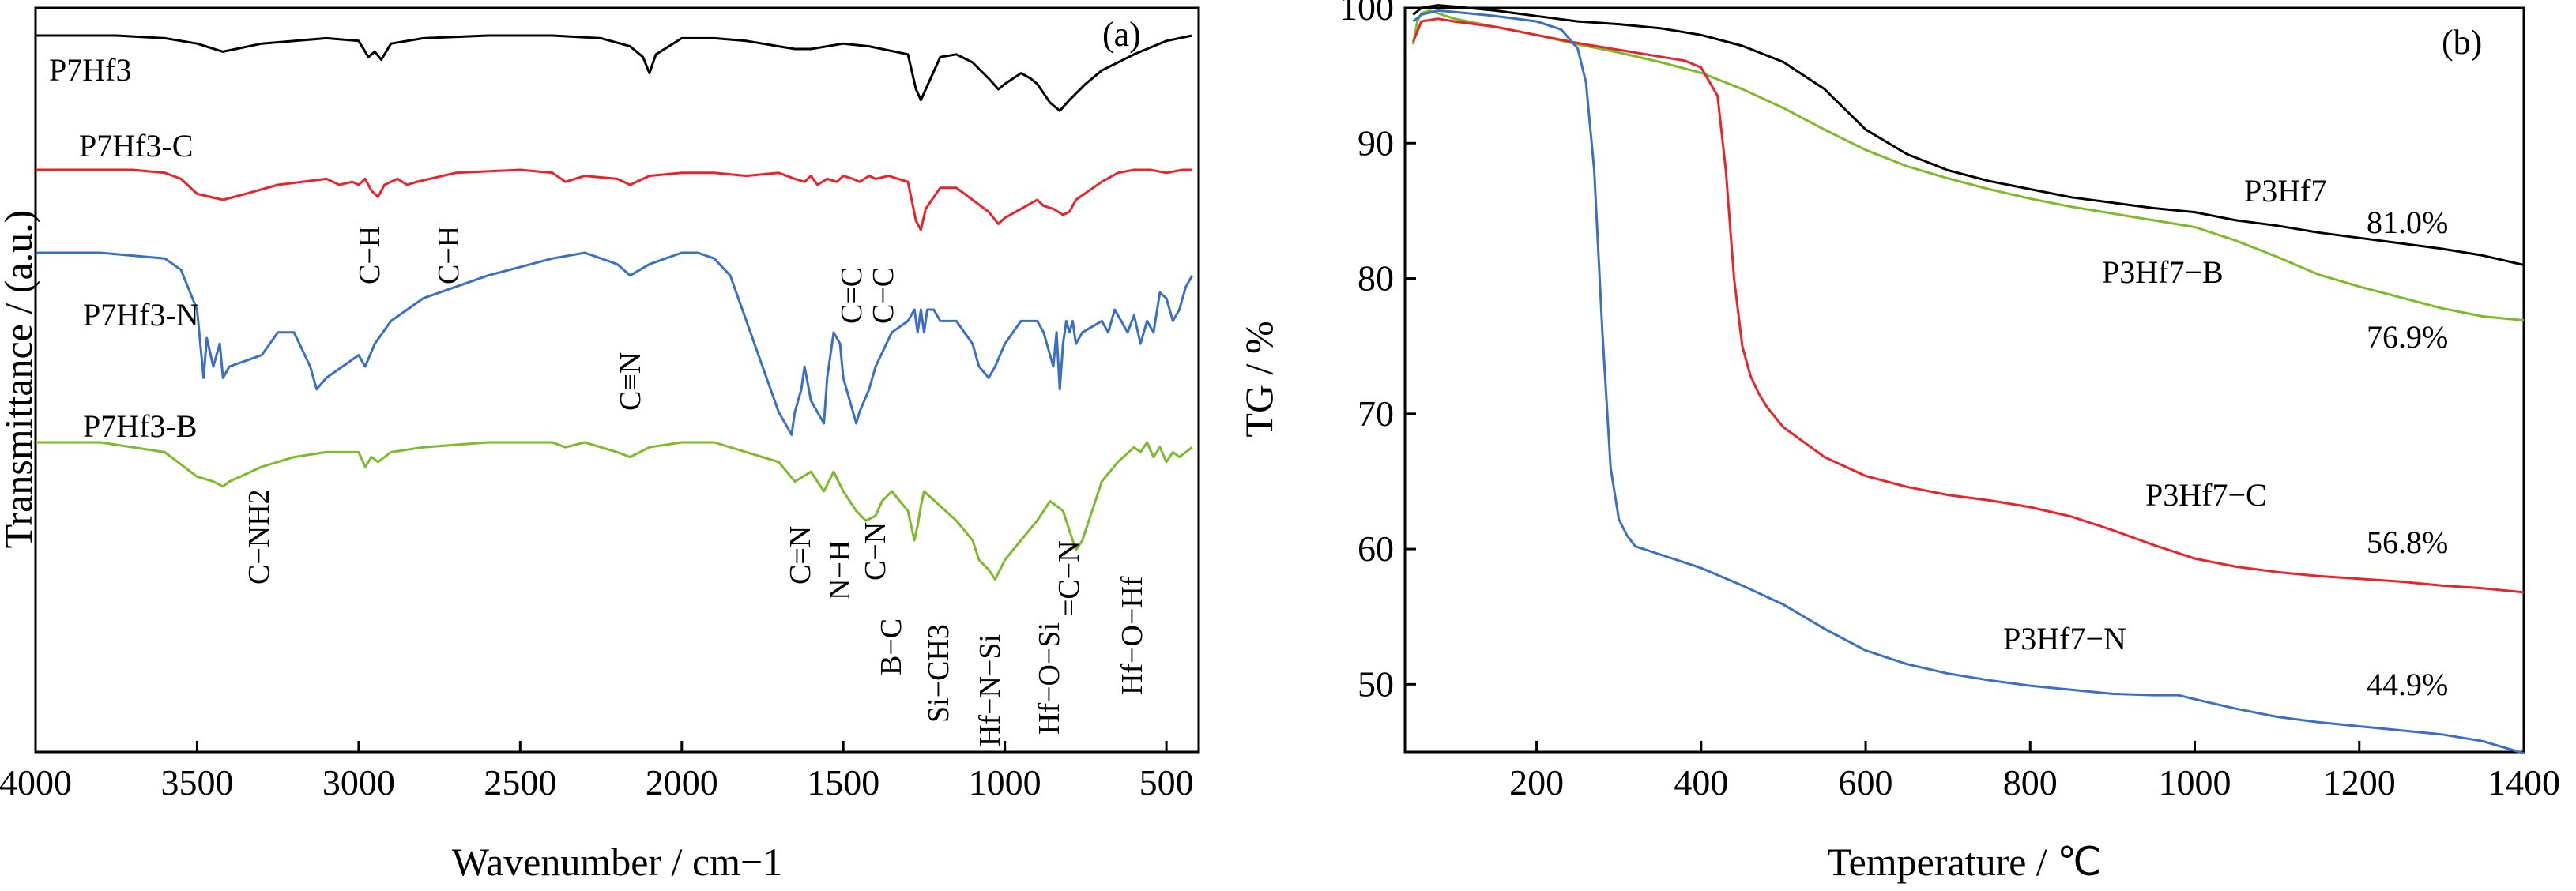 The height and width of the screenshot is (891, 2576). Describe the element at coordinates (1121, 34) in the screenshot. I see `panel-a-label: (a)` at that location.